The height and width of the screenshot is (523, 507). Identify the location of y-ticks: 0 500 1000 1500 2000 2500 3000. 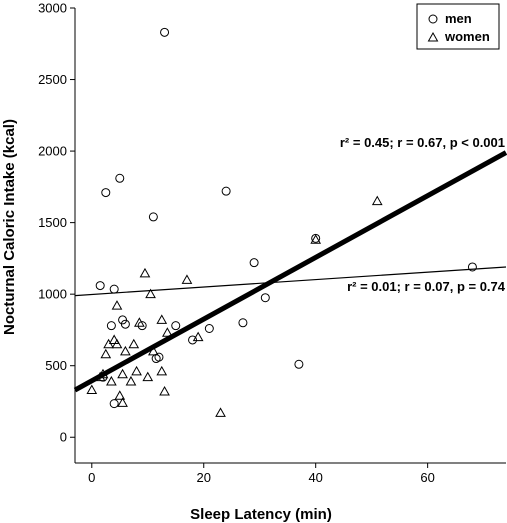
(56, 223).